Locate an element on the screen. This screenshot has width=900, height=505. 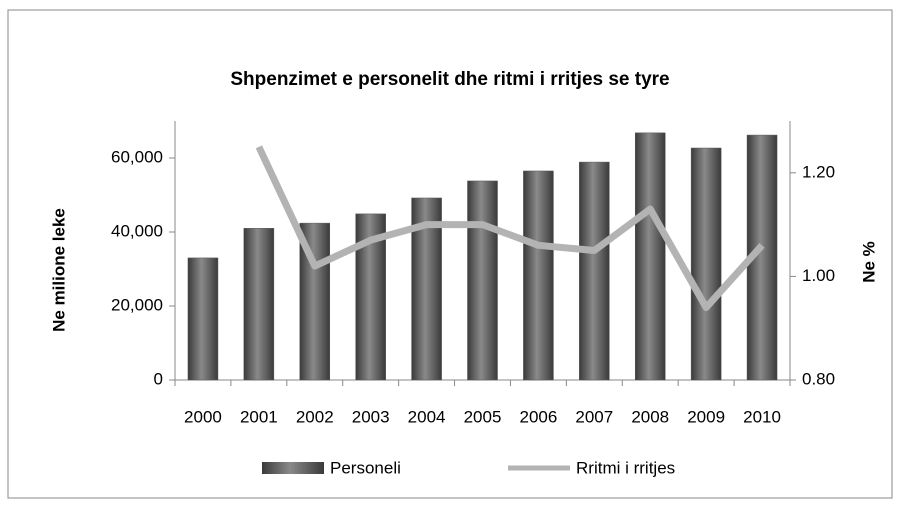
legend-swatch is located at coordinates (293, 468).